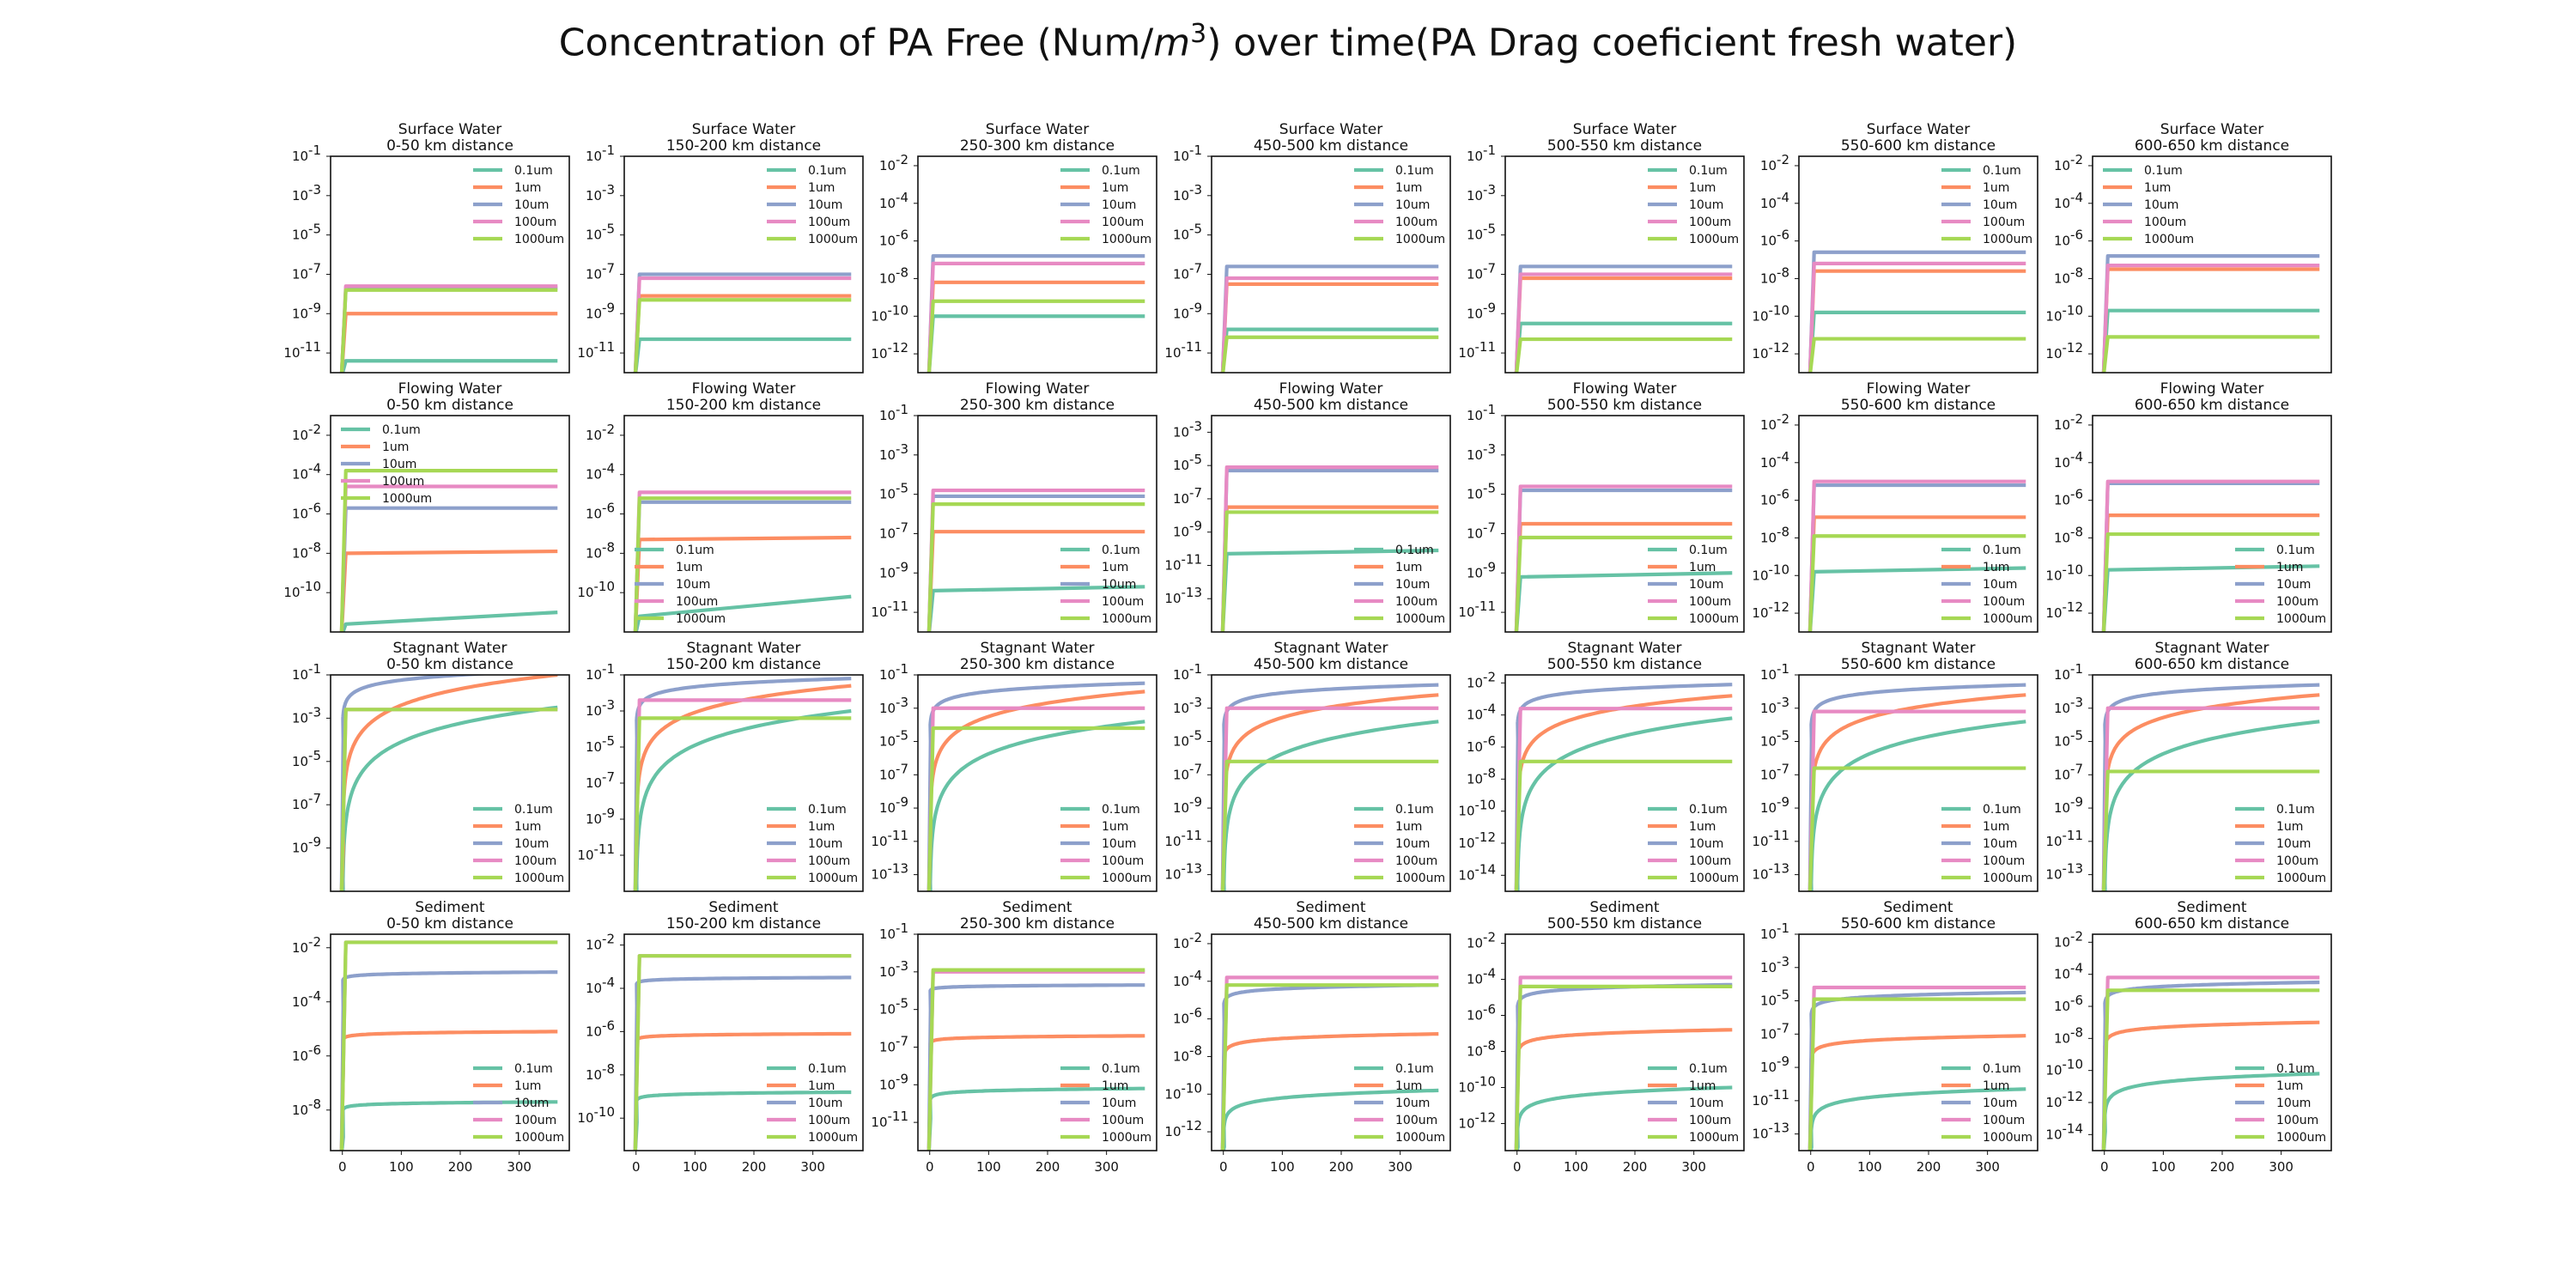 Image resolution: width=2576 pixels, height=1288 pixels. Describe the element at coordinates (1624, 656) in the screenshot. I see `panel-title: Stagnant Water 500-550 km distance` at that location.